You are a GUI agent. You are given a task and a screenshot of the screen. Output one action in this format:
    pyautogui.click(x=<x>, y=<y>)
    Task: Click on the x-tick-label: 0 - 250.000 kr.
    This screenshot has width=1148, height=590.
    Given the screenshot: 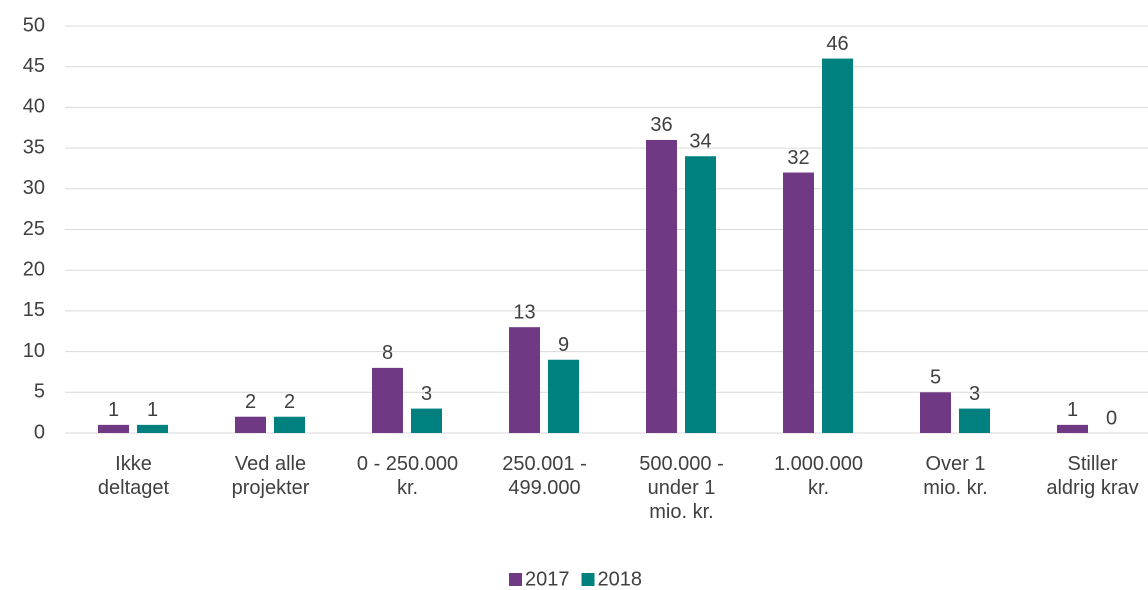 What is the action you would take?
    pyautogui.click(x=407, y=476)
    